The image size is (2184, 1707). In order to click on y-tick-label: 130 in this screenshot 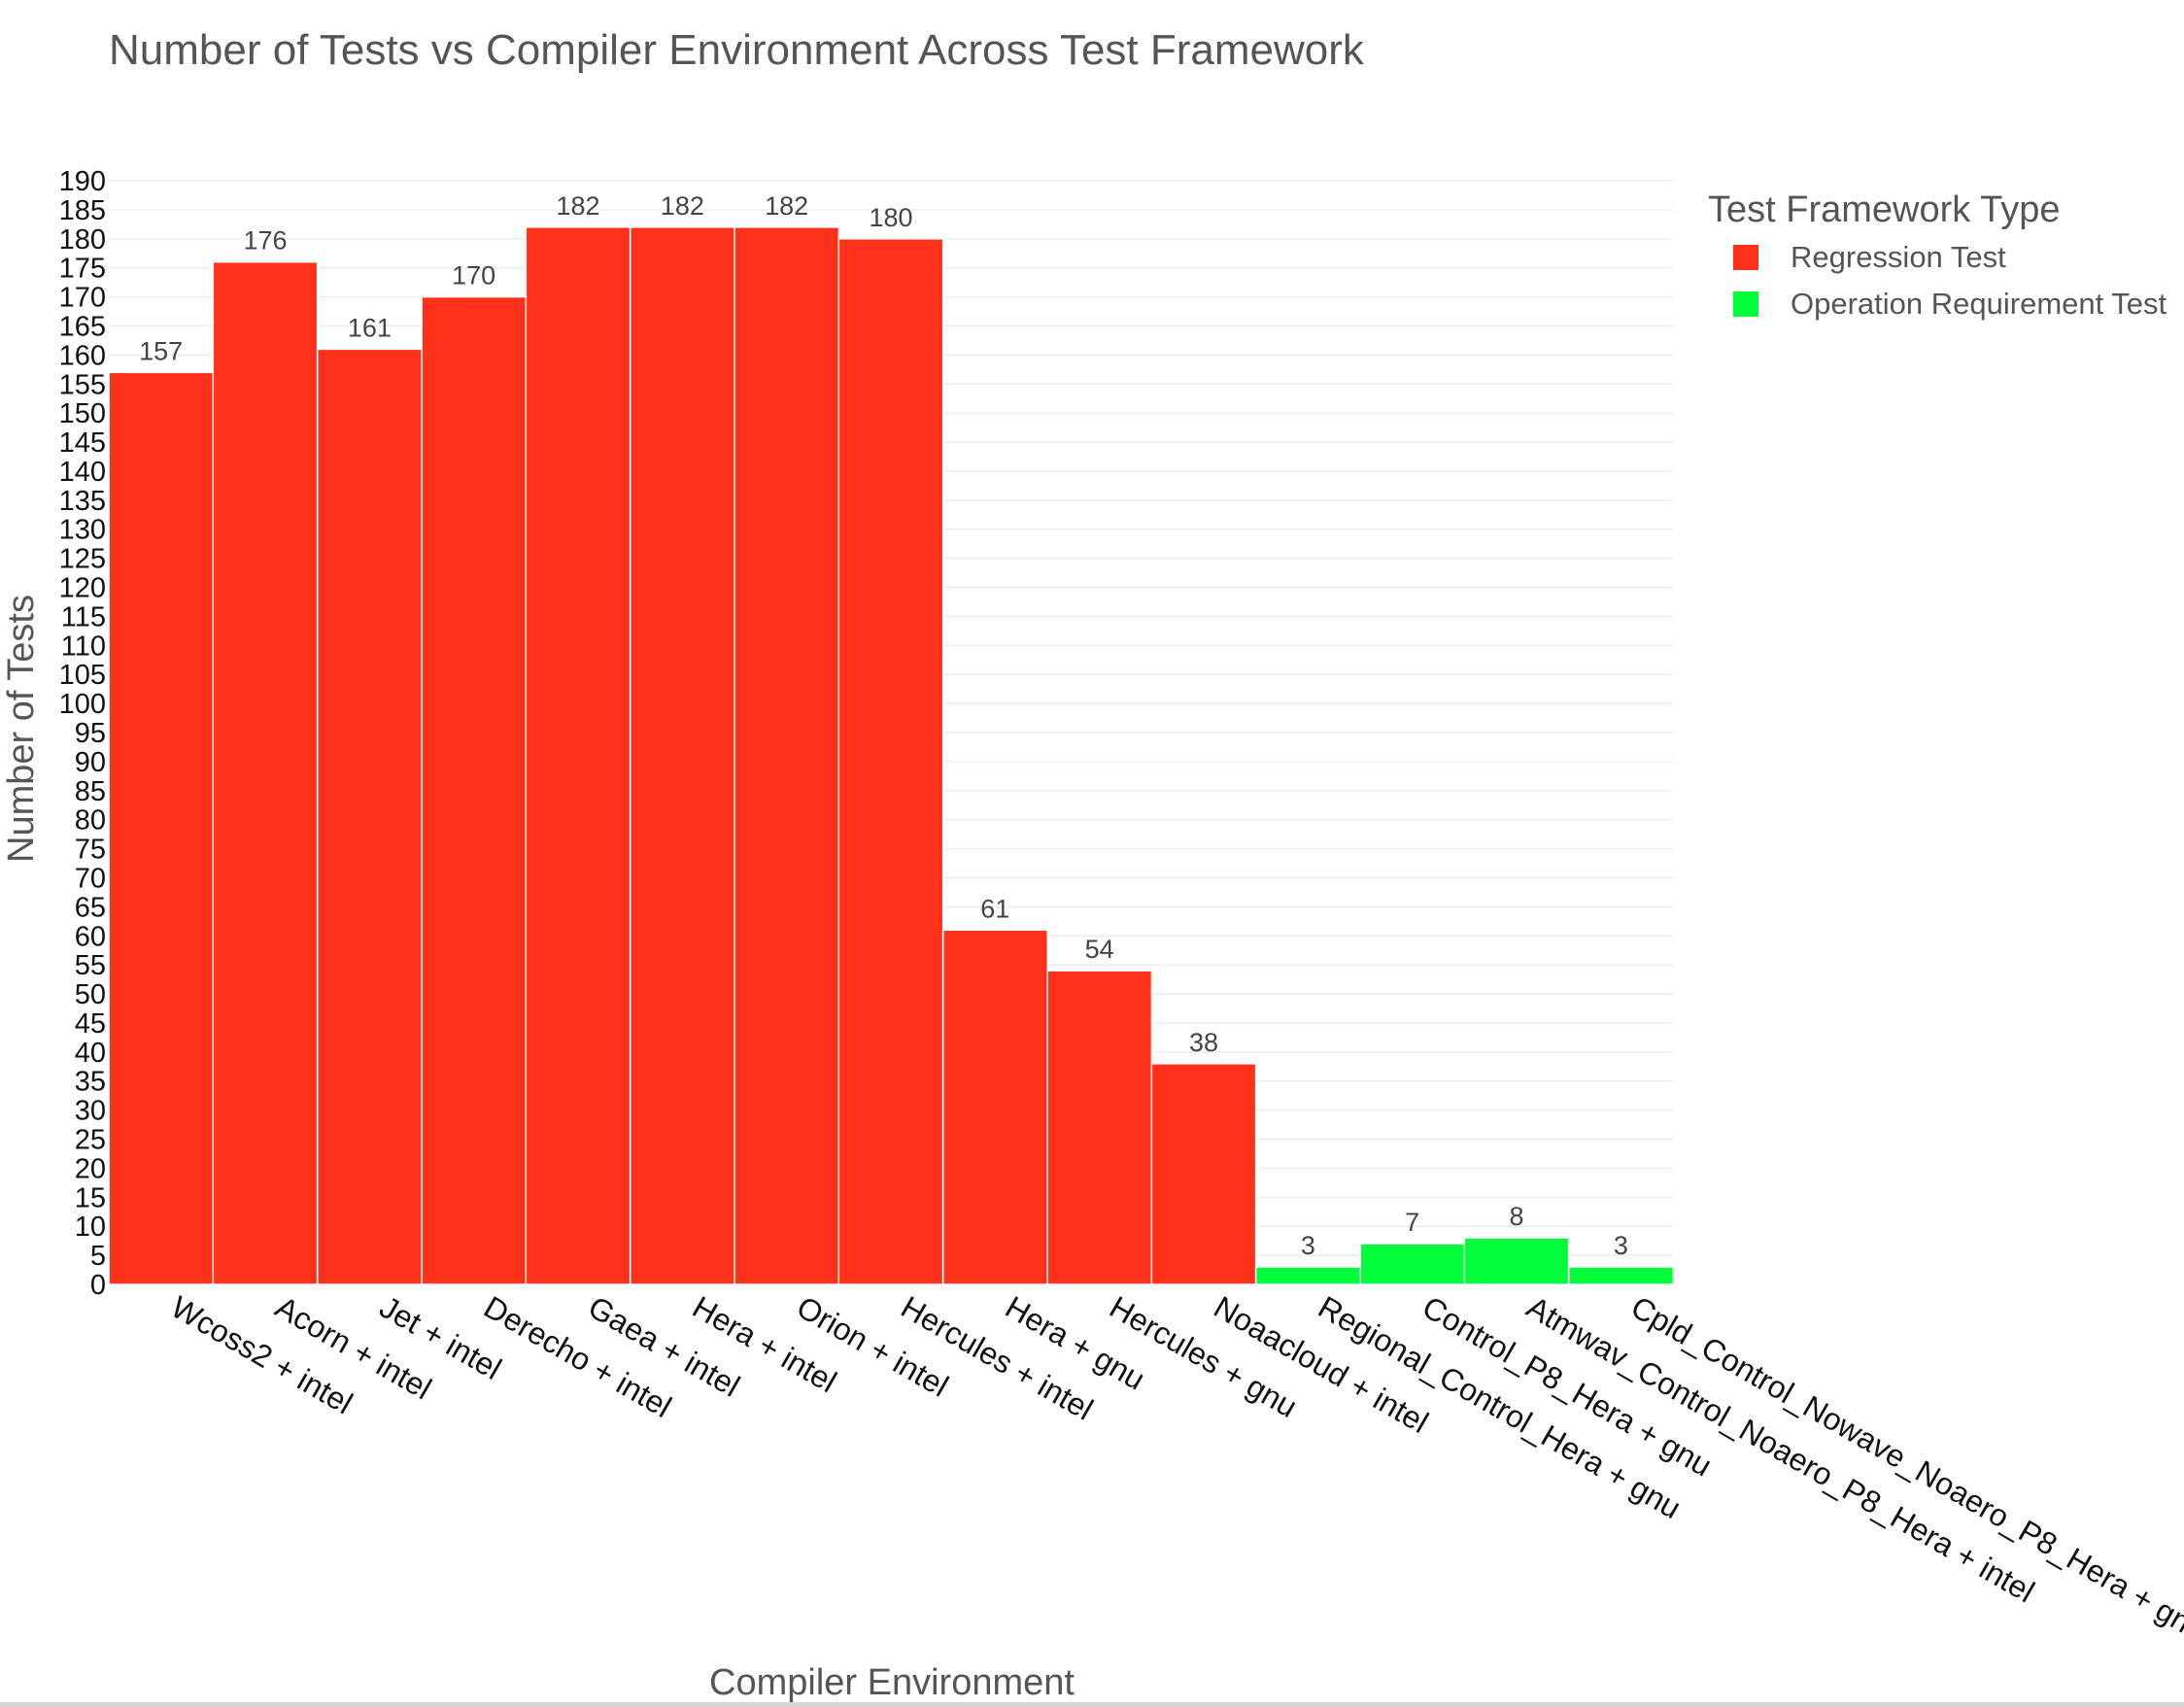, I will do `click(82, 530)`.